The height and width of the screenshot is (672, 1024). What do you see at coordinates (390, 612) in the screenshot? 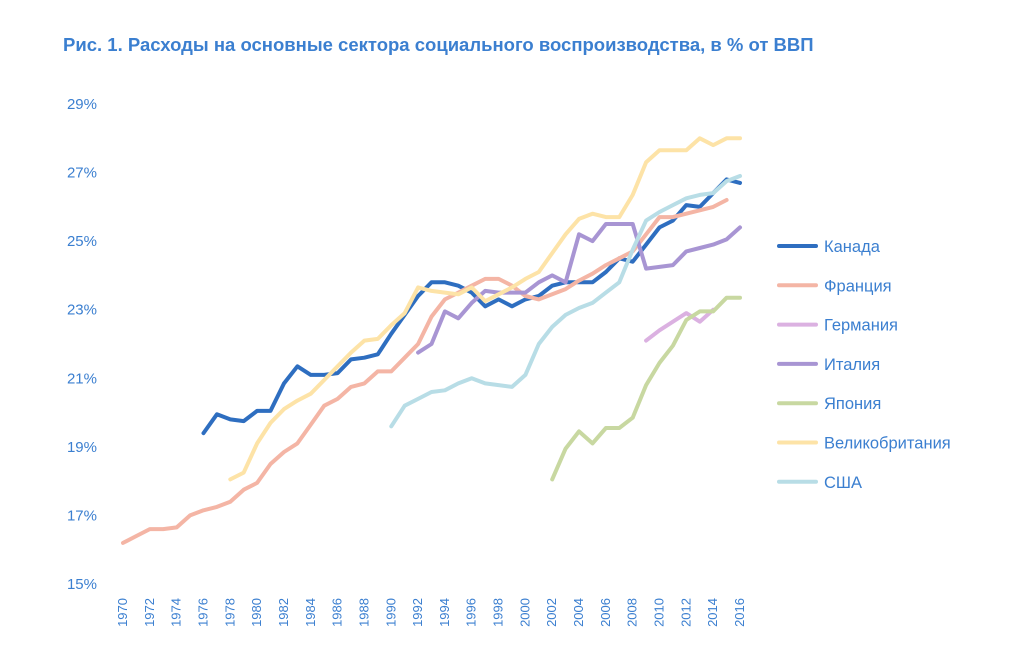
I see `x-tick-label: 1990` at bounding box center [390, 612].